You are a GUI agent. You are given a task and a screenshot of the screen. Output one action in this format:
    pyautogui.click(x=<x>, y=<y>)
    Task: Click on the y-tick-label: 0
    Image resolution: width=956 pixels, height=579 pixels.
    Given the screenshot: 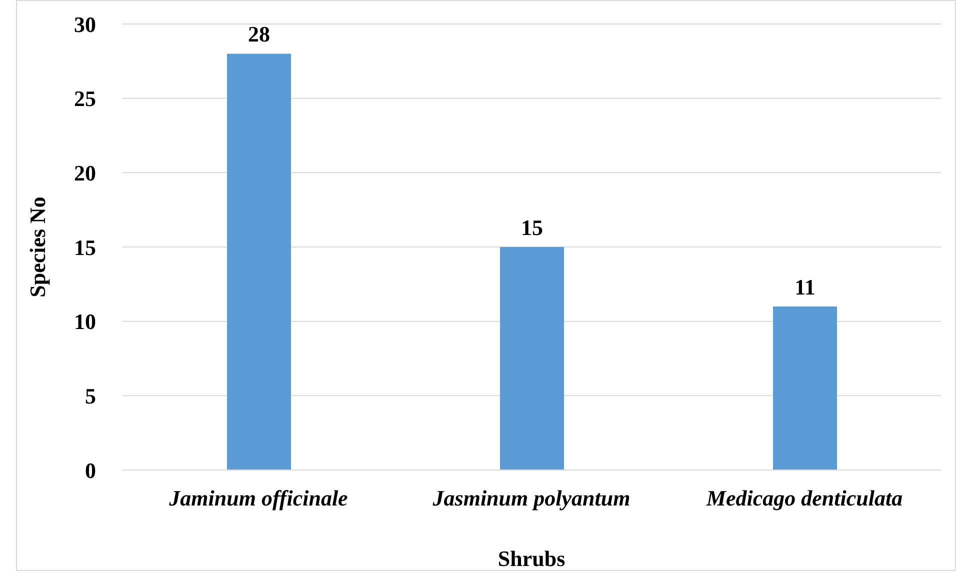 What is the action you would take?
    pyautogui.click(x=90, y=470)
    